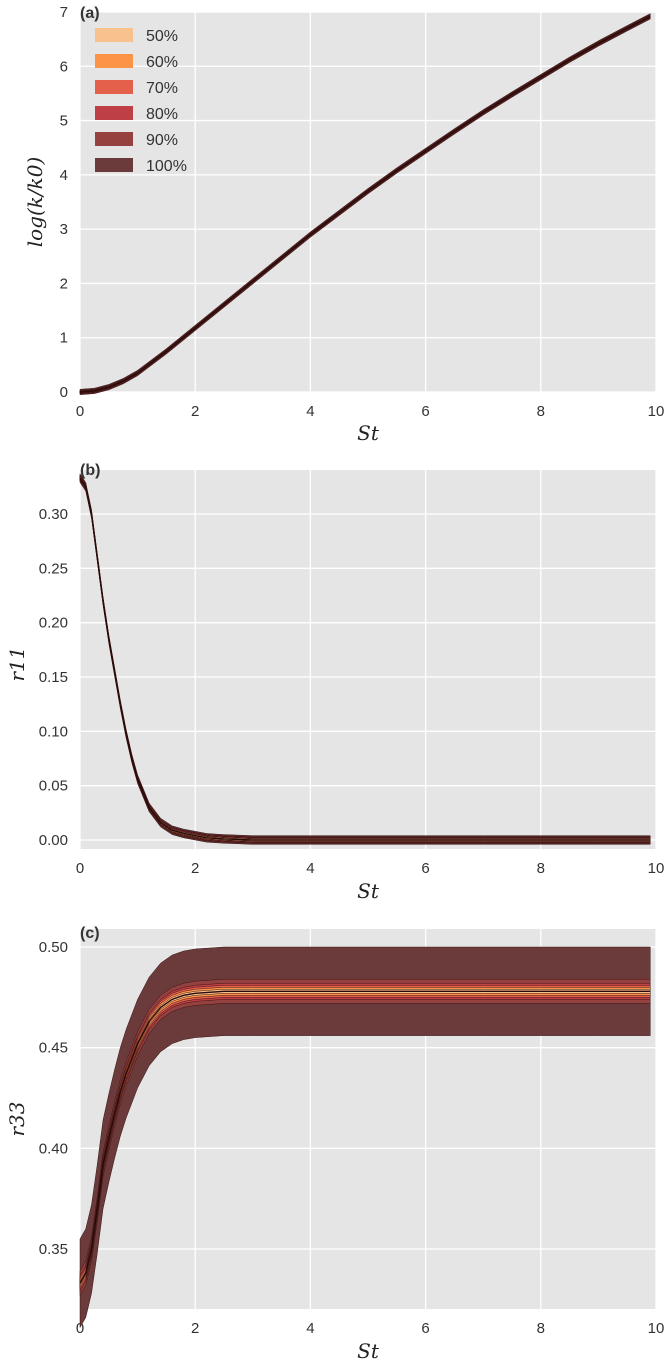 The height and width of the screenshot is (1367, 669). Describe the element at coordinates (53, 731) in the screenshot. I see `y-tick-label: 0.10` at that location.